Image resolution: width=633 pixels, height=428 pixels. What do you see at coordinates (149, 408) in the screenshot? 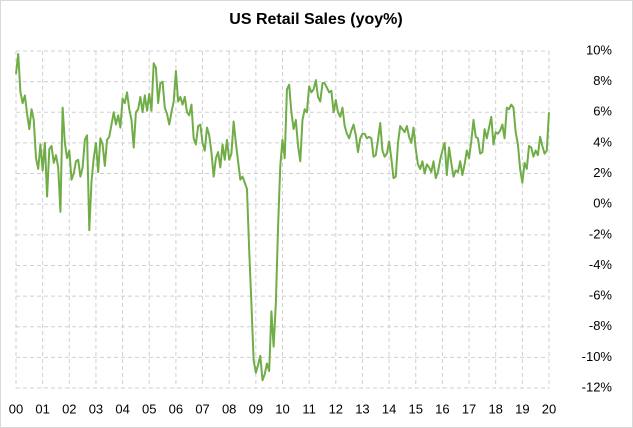
I see `x-tick-label: 05` at bounding box center [149, 408].